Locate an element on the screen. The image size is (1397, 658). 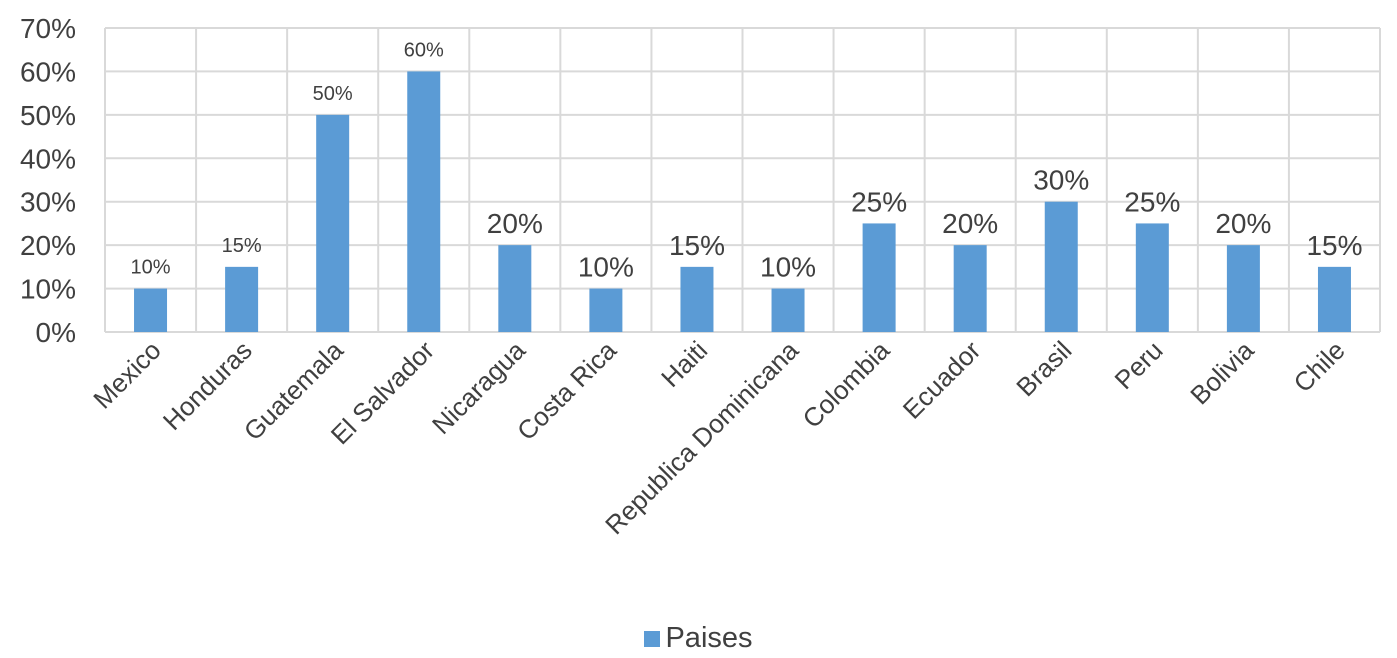
x-tick-label: Mexico is located at coordinates (126, 374).